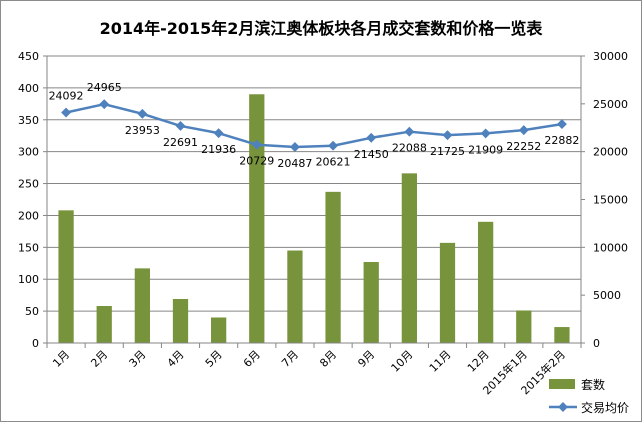  What do you see at coordinates (440, 361) in the screenshot?
I see `x-tick-label: 11月` at bounding box center [440, 361].